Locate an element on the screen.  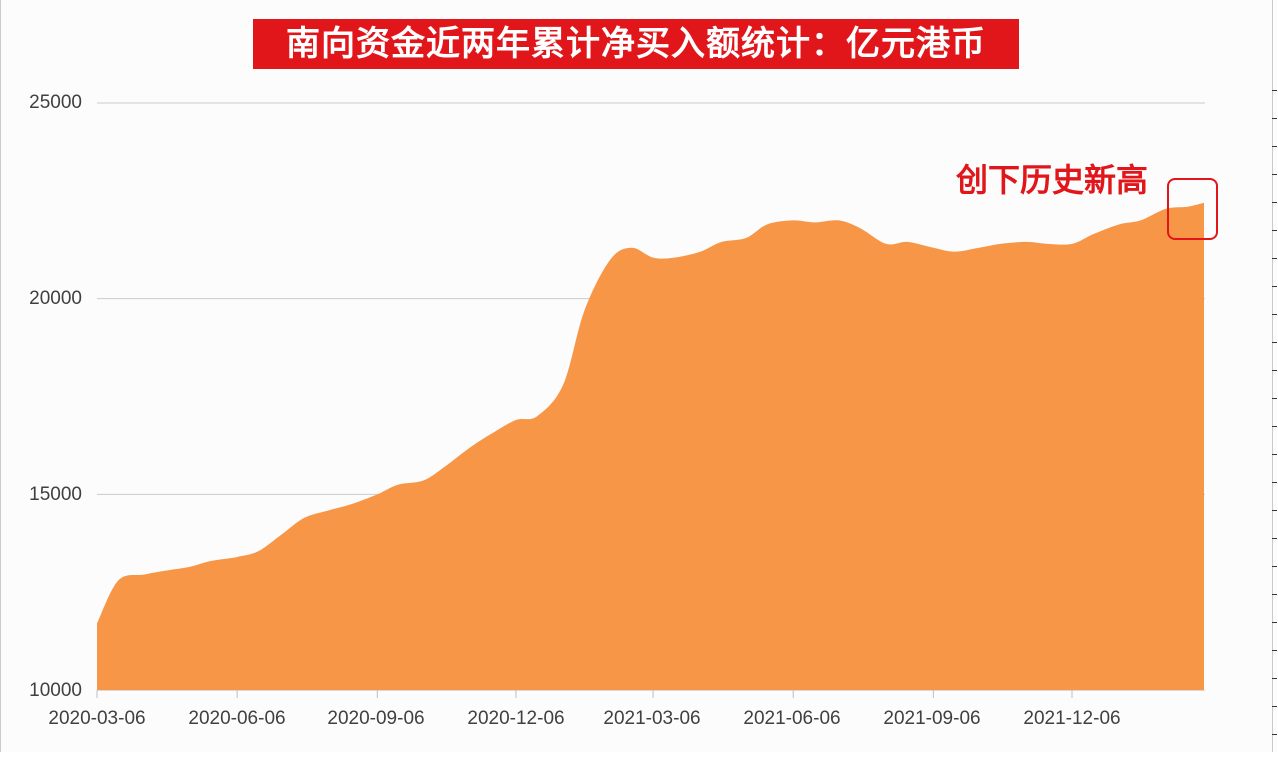
x-tick-label: 2020-09-06 is located at coordinates (376, 718).